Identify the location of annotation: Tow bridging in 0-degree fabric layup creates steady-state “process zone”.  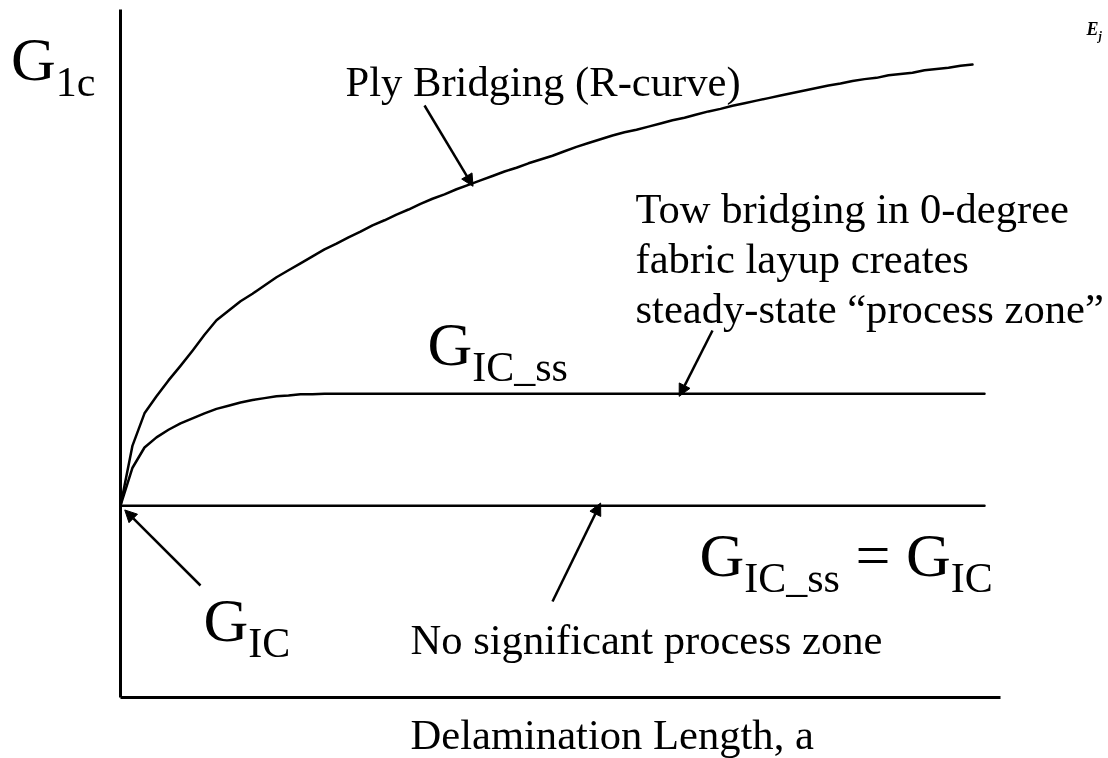
(869, 258).